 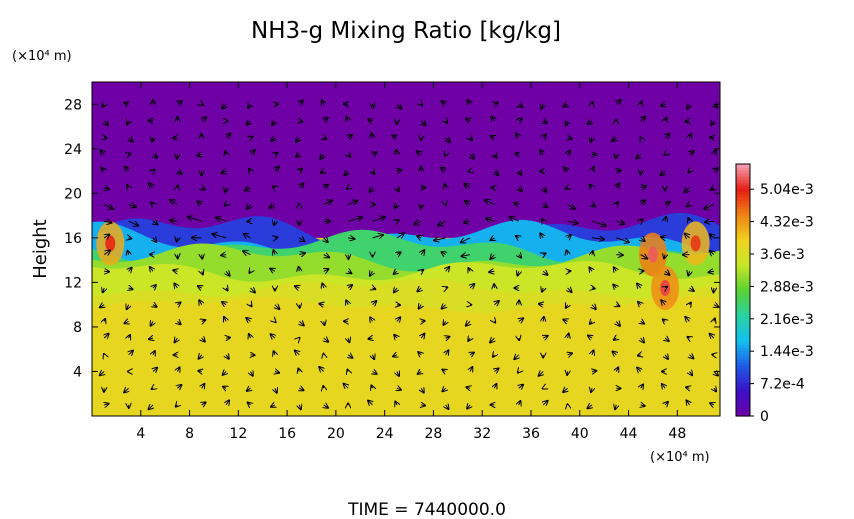 What do you see at coordinates (782, 385) in the screenshot?
I see `colorbar-label: 7.2e-4` at bounding box center [782, 385].